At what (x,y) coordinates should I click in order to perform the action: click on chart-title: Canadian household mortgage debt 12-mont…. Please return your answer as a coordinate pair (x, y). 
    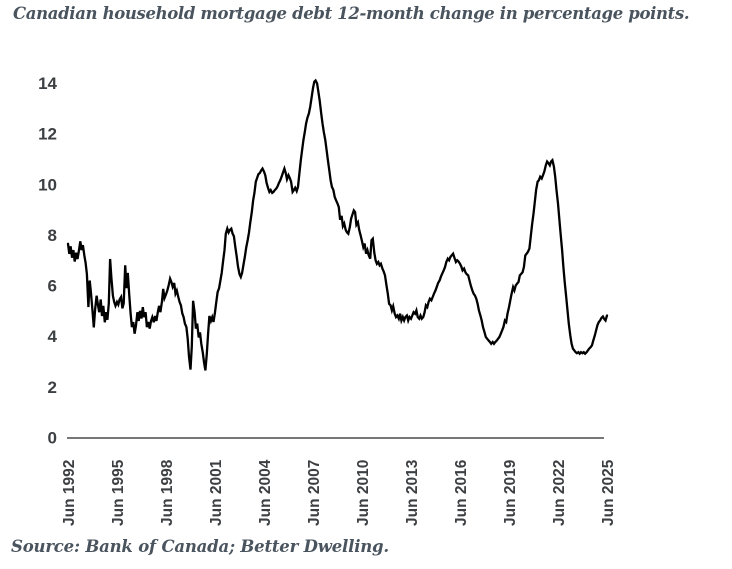
    Looking at the image, I should click on (351, 13).